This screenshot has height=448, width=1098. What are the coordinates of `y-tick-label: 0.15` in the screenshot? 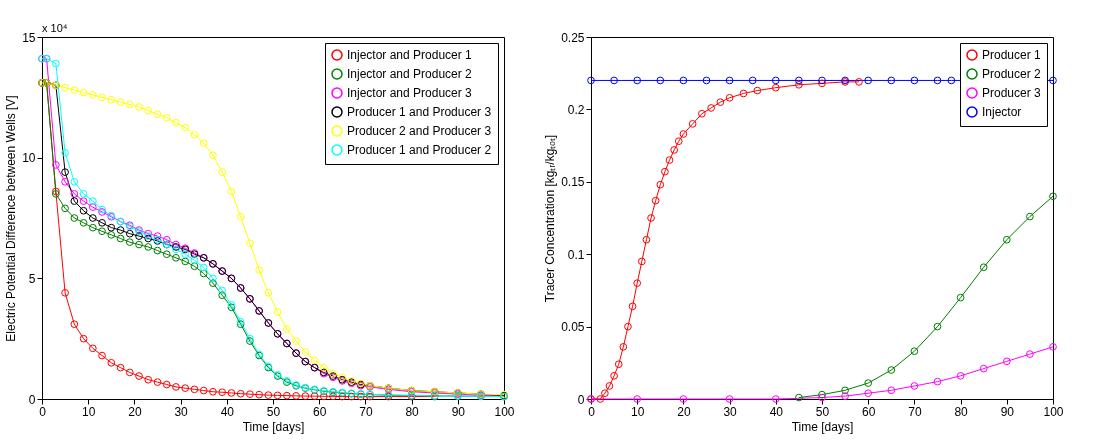 It's located at (573, 182).